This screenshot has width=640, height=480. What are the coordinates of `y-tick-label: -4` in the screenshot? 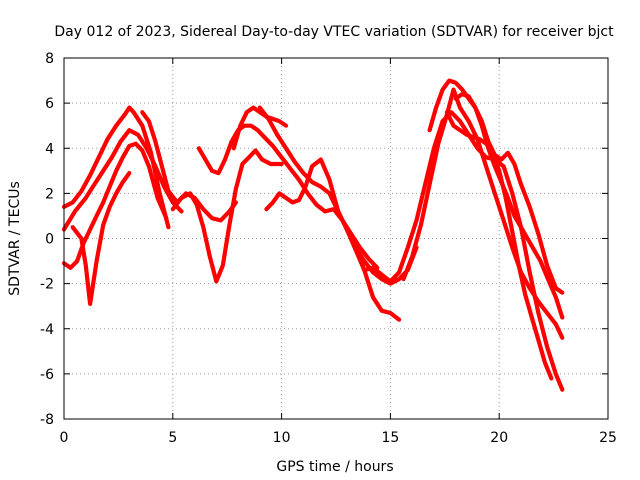 It's located at (47, 330).